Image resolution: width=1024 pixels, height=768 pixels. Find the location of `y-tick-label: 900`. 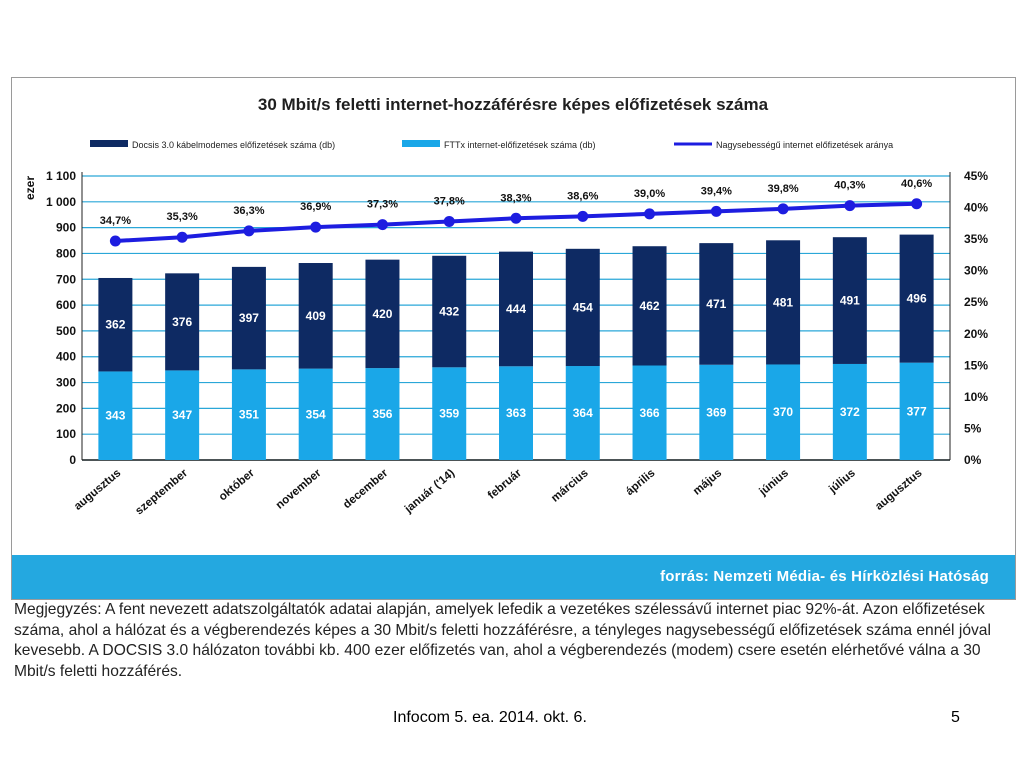

y-tick-label: 900 is located at coordinates (66, 228).